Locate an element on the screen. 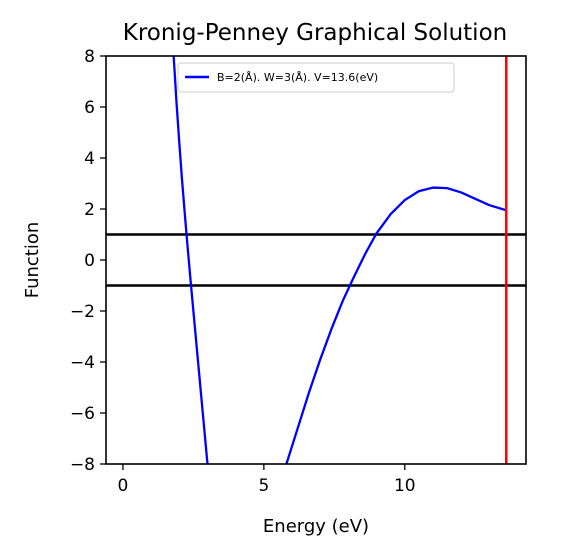 The width and height of the screenshot is (585, 557). legend-entry: B=2(Å). W=3(Å). V=13.6(eV) is located at coordinates (297, 77).